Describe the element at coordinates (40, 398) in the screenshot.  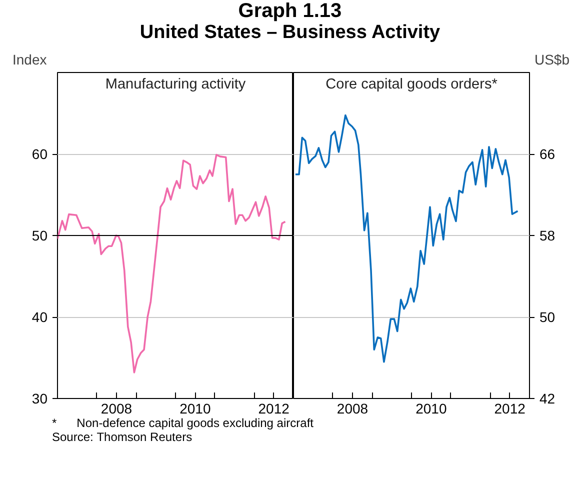
I see `y-tick-label: 30` at that location.